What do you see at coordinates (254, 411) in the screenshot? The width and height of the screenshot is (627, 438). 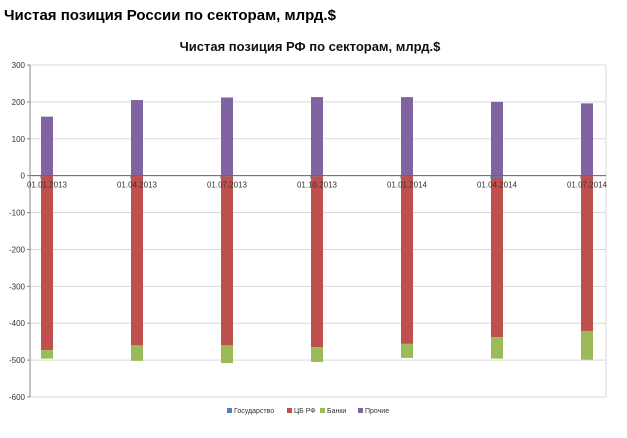 I see `legend-label: Государство` at bounding box center [254, 411].